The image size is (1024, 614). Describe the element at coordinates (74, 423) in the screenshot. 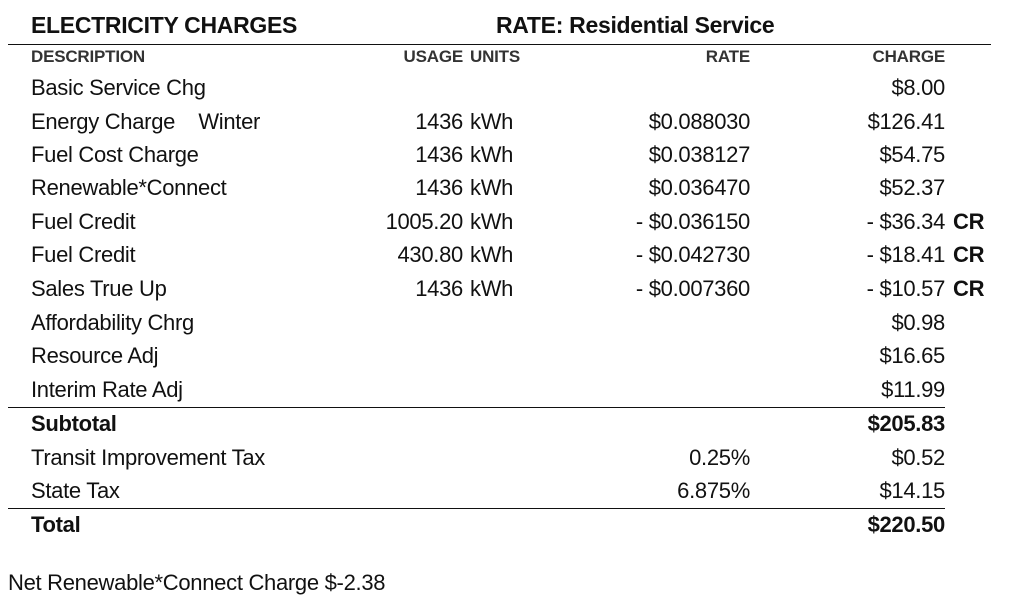

I see `subtotal-label: Subtotal` at that location.